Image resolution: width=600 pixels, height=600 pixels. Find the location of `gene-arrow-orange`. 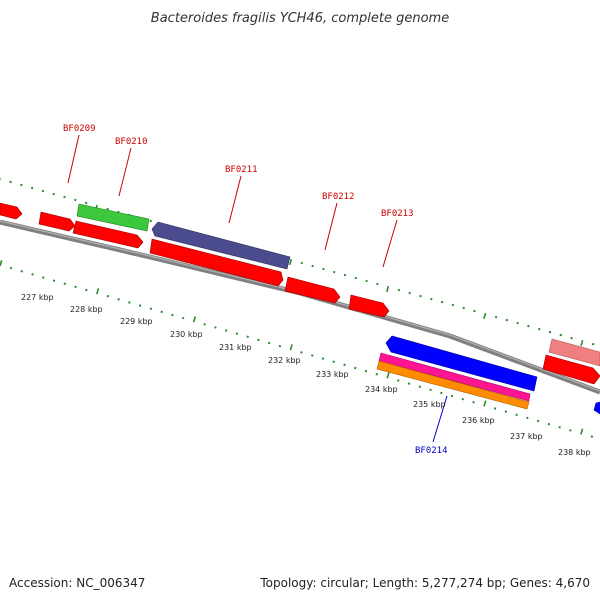

gene-arrow-orange is located at coordinates (453, 385).